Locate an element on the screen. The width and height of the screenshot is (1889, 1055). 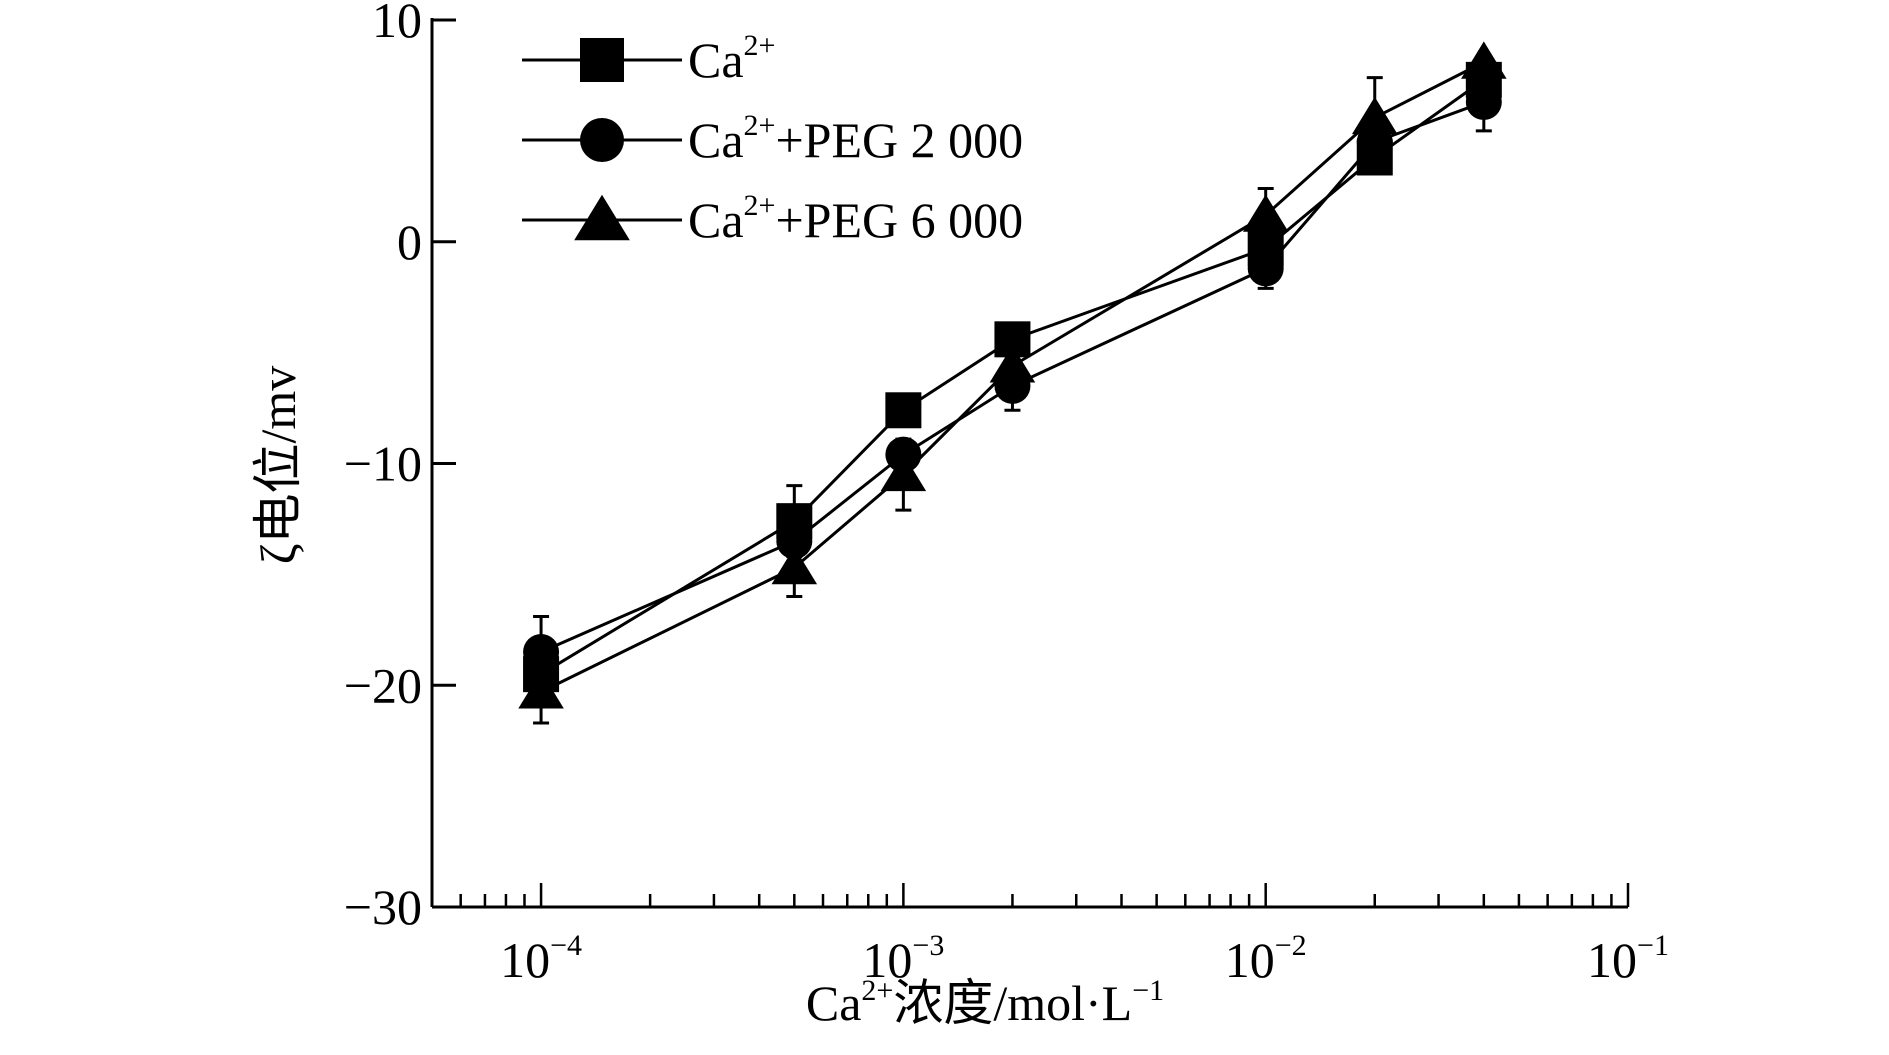
y-axis-ticks: −30 −20 −10 0 10 is located at coordinates (400, 467).